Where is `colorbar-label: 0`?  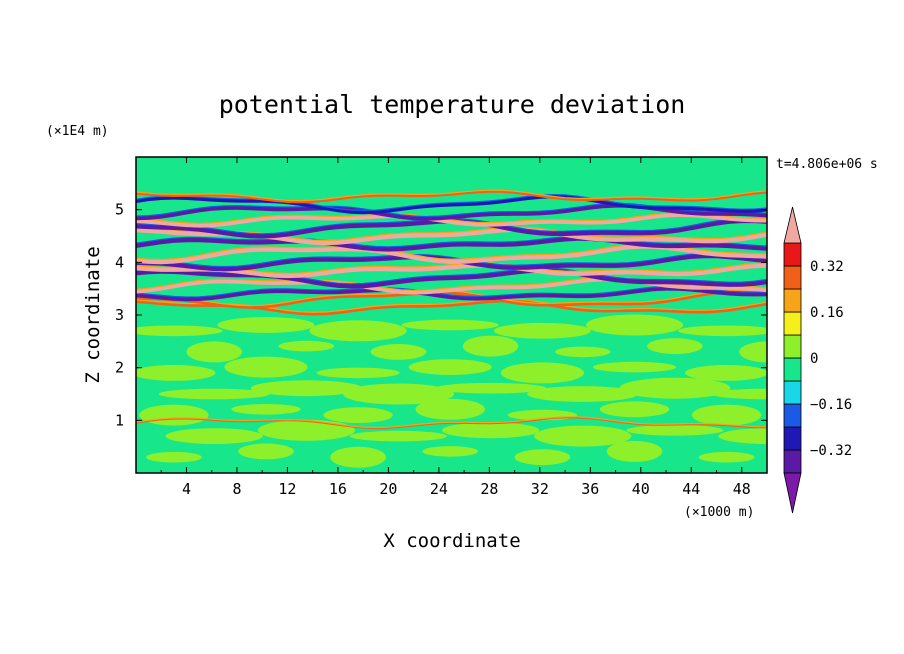
colorbar-label: 0 is located at coordinates (814, 359).